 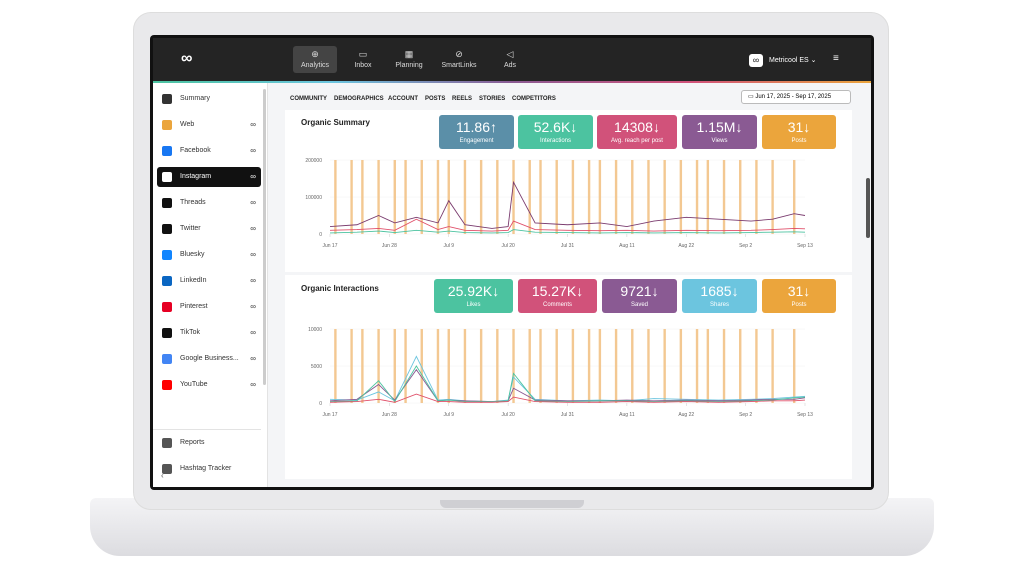 I want to click on kpi-number: 25.92K, so click(x=470, y=291).